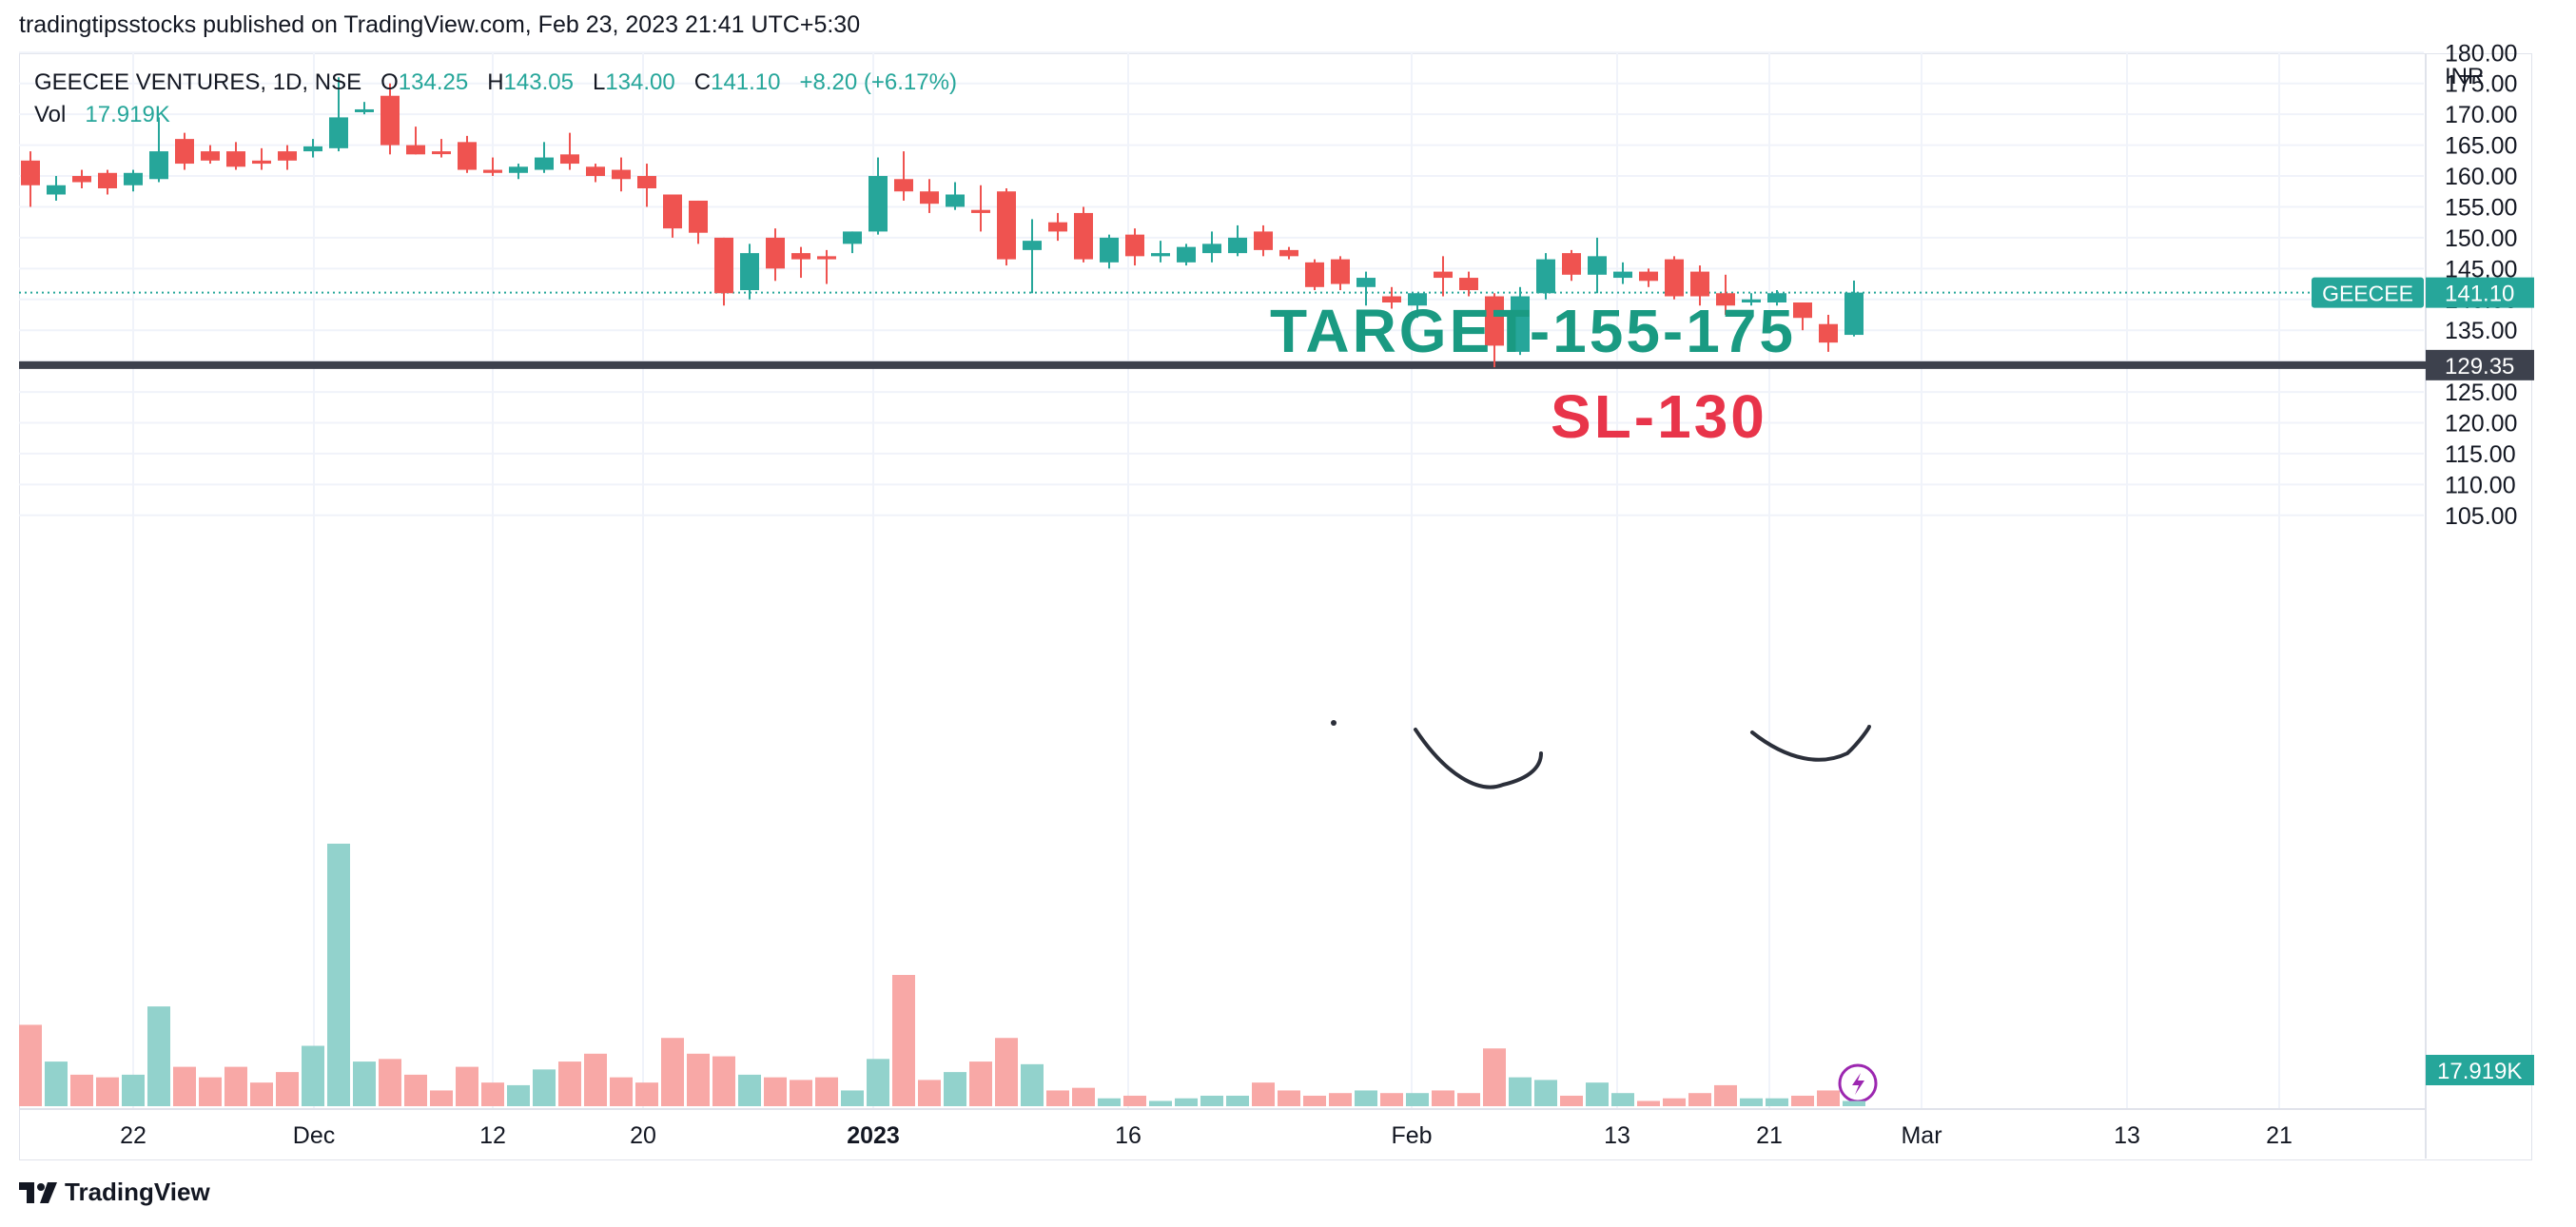 This screenshot has width=2576, height=1227. What do you see at coordinates (1770, 1136) in the screenshot?
I see `x-tick-label: 21` at bounding box center [1770, 1136].